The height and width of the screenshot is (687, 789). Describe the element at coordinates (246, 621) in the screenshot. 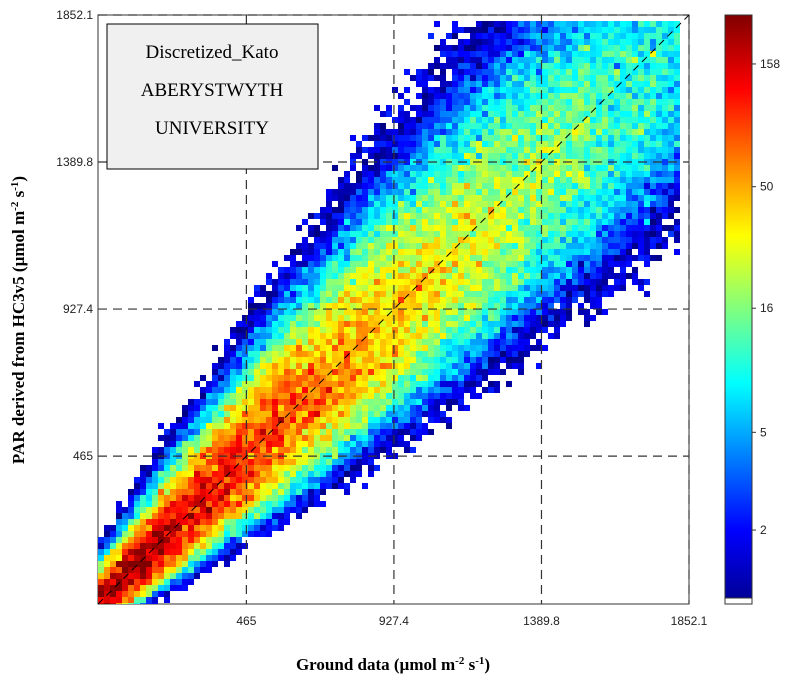

I see `x-tick-label: 465` at that location.